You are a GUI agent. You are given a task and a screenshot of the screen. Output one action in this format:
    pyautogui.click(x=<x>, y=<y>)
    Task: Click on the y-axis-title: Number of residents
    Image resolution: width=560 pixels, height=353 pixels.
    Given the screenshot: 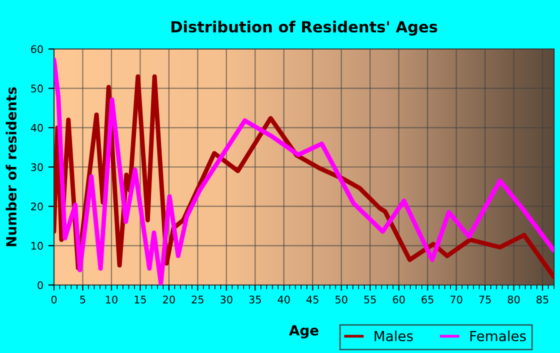 What is the action you would take?
    pyautogui.click(x=11, y=166)
    